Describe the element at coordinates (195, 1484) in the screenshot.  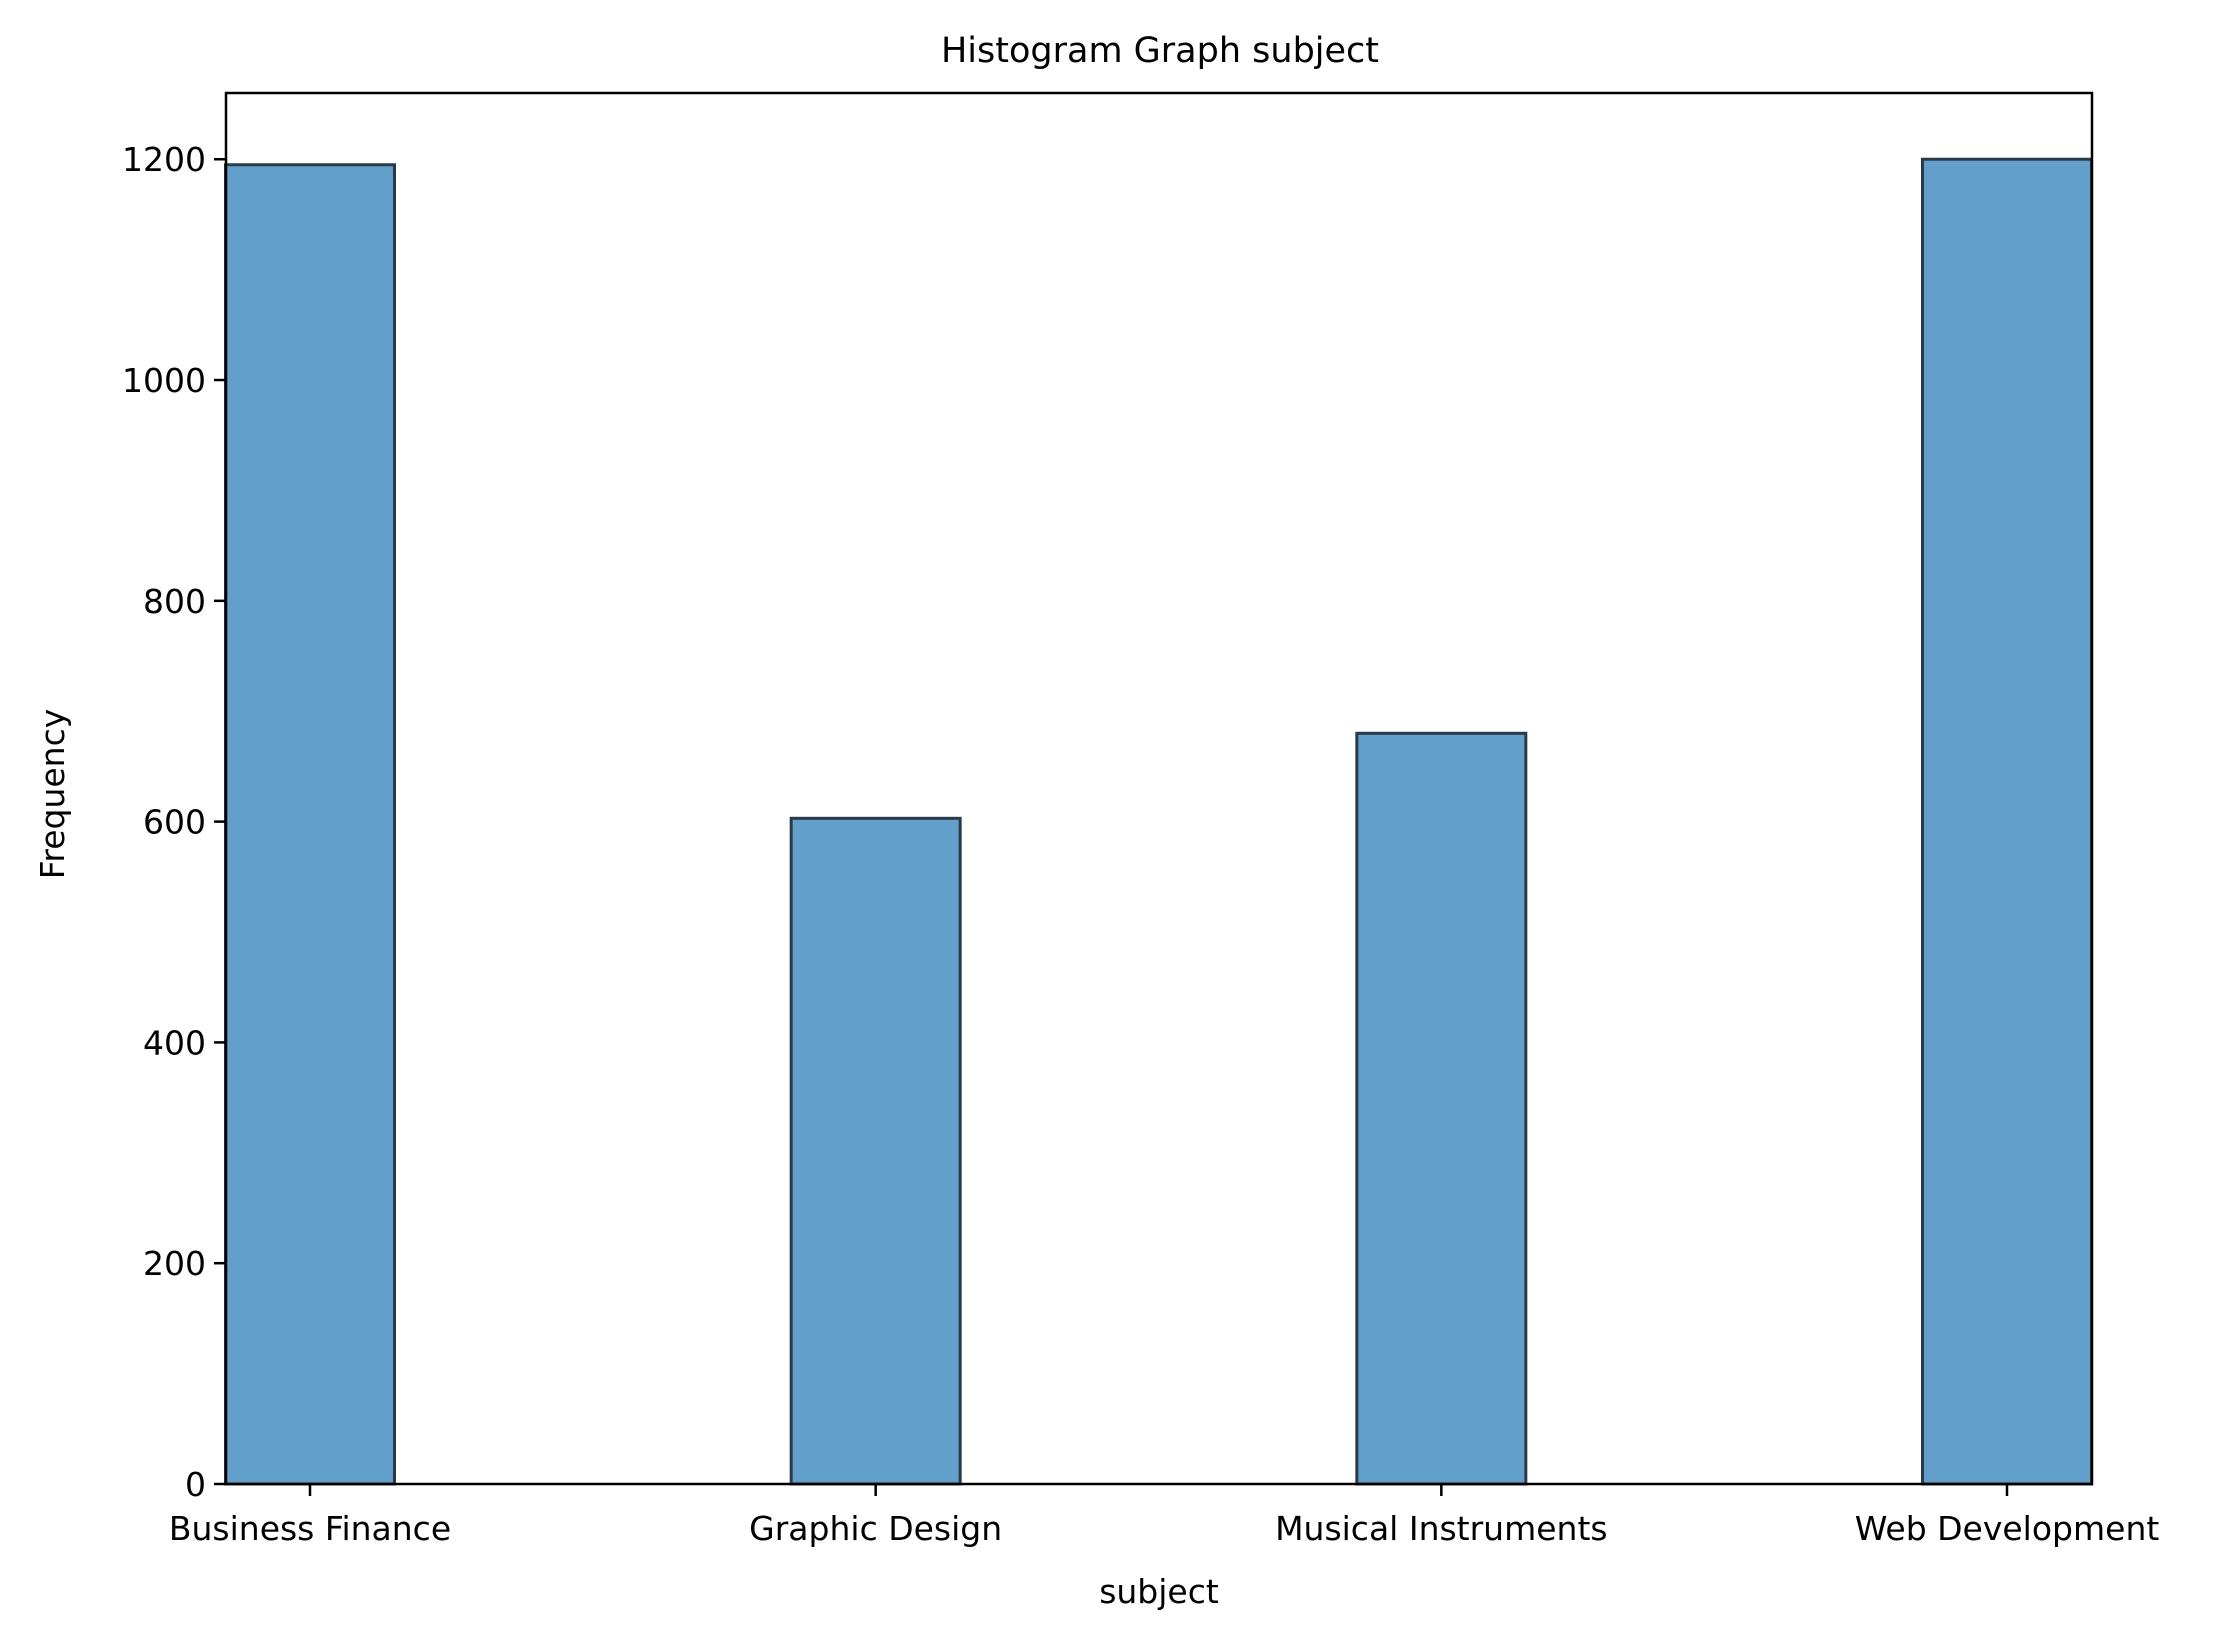
I see `y-tick-label: 0` at that location.